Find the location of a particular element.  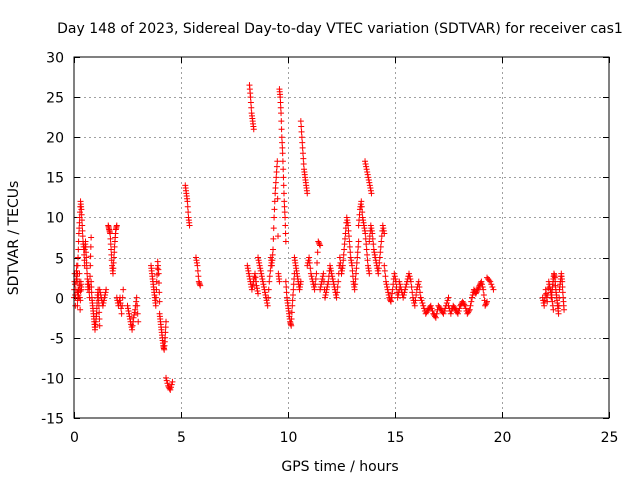

y-tick-label: 20 is located at coordinates (55, 139).